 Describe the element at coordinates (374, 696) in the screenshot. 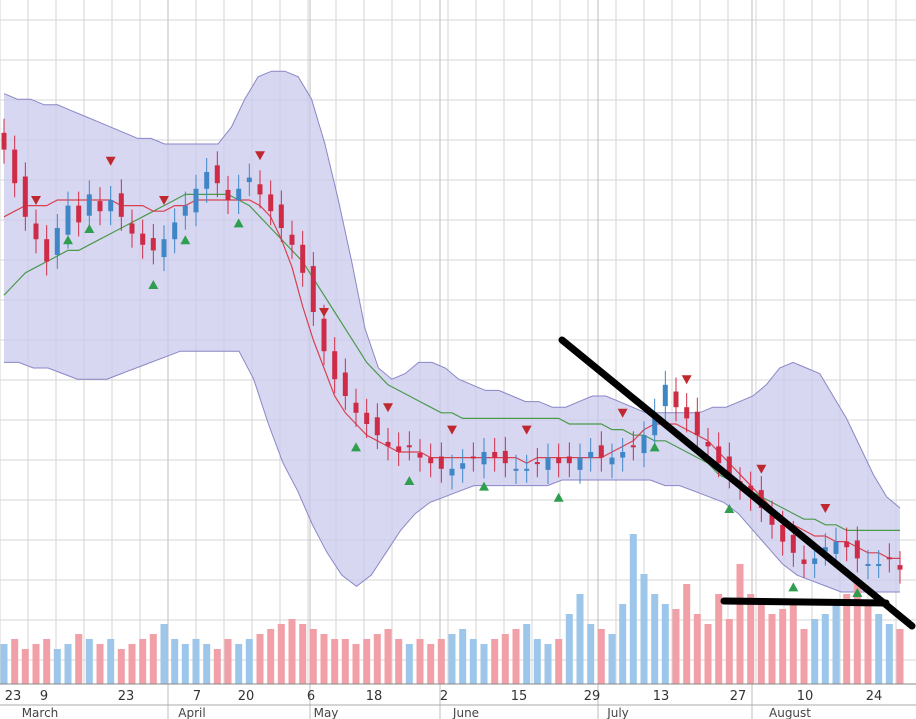

I see `x-tick-label: 18` at that location.